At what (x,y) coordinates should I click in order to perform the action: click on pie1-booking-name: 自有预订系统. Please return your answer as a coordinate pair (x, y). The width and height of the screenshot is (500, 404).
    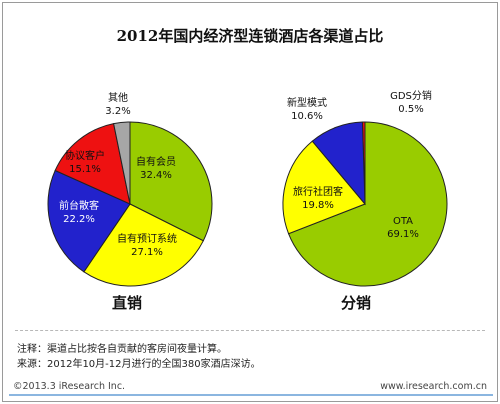
    Looking at the image, I should click on (147, 239).